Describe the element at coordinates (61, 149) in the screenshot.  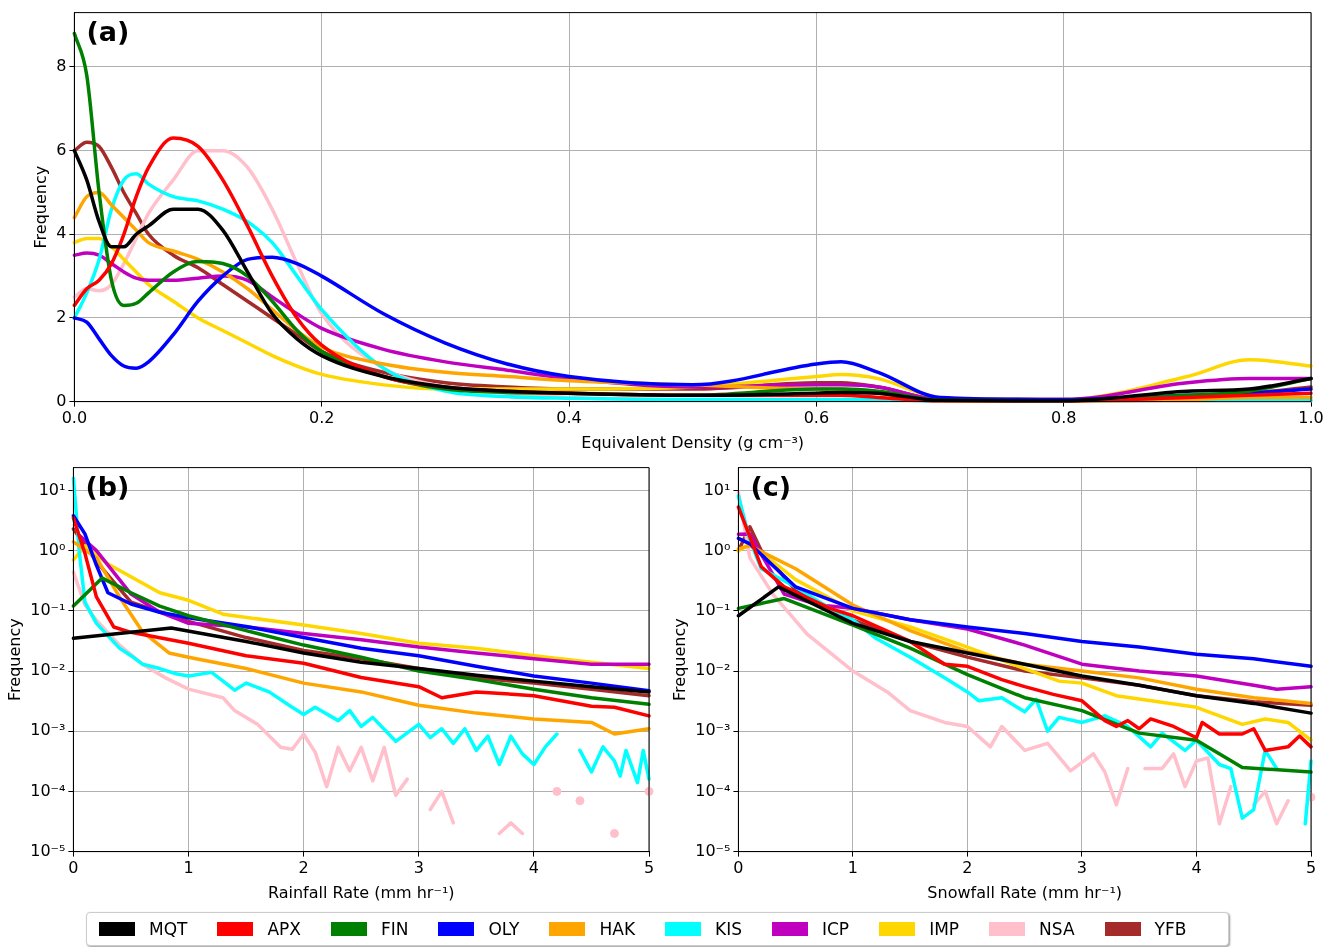
I see `y-tick-label: 6` at that location.